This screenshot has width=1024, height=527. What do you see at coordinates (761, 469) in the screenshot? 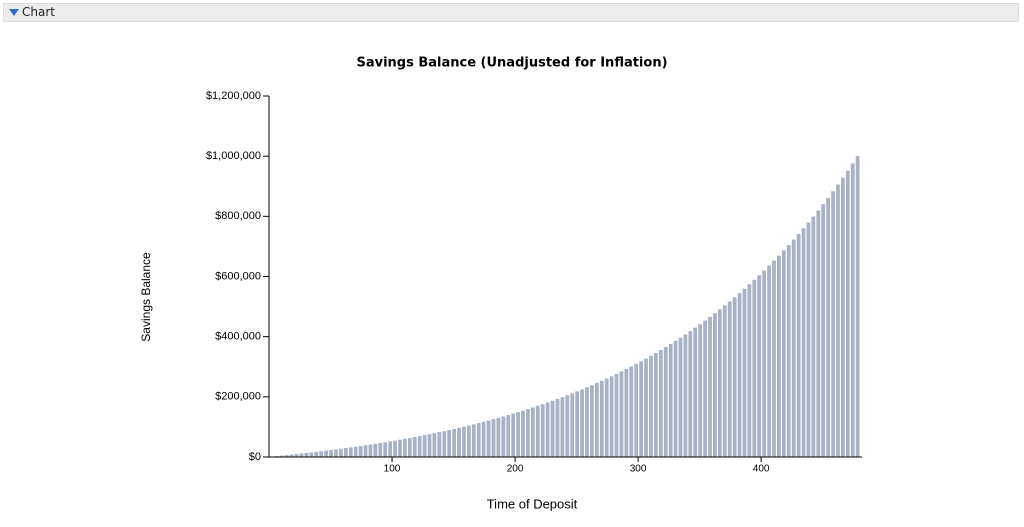
I see `x-tick-label: 400` at bounding box center [761, 469].